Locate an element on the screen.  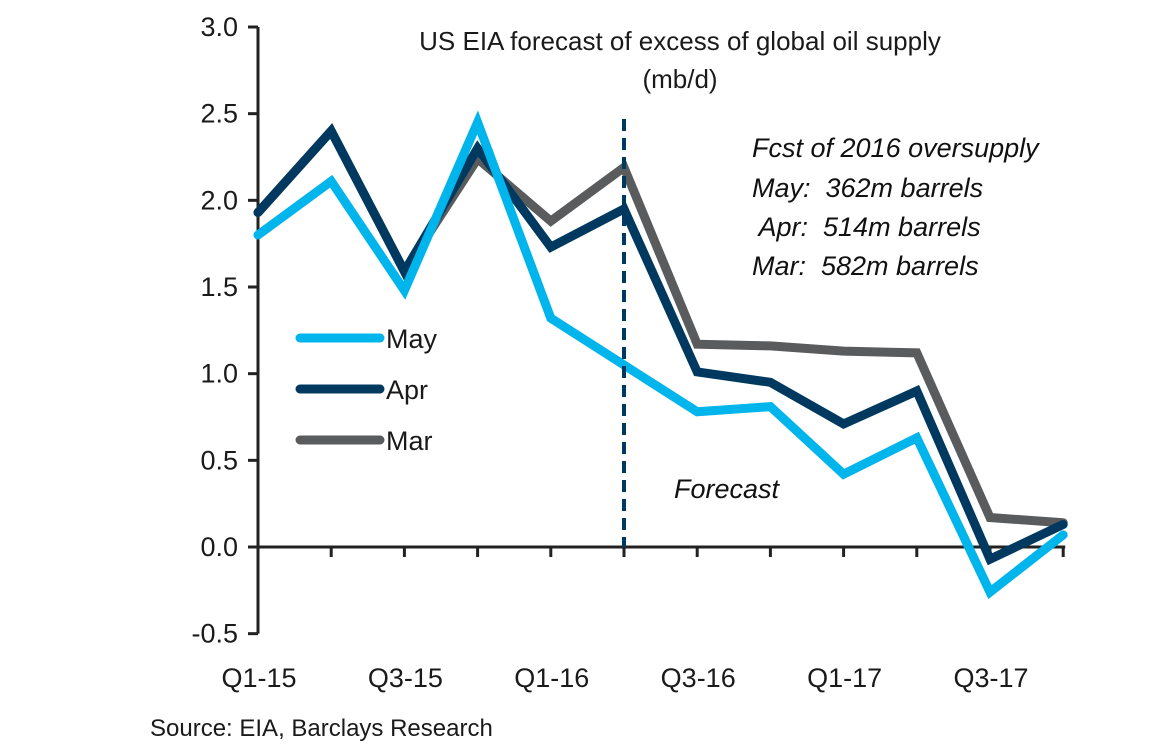
y-tick-label: 0.0 is located at coordinates (219, 547).